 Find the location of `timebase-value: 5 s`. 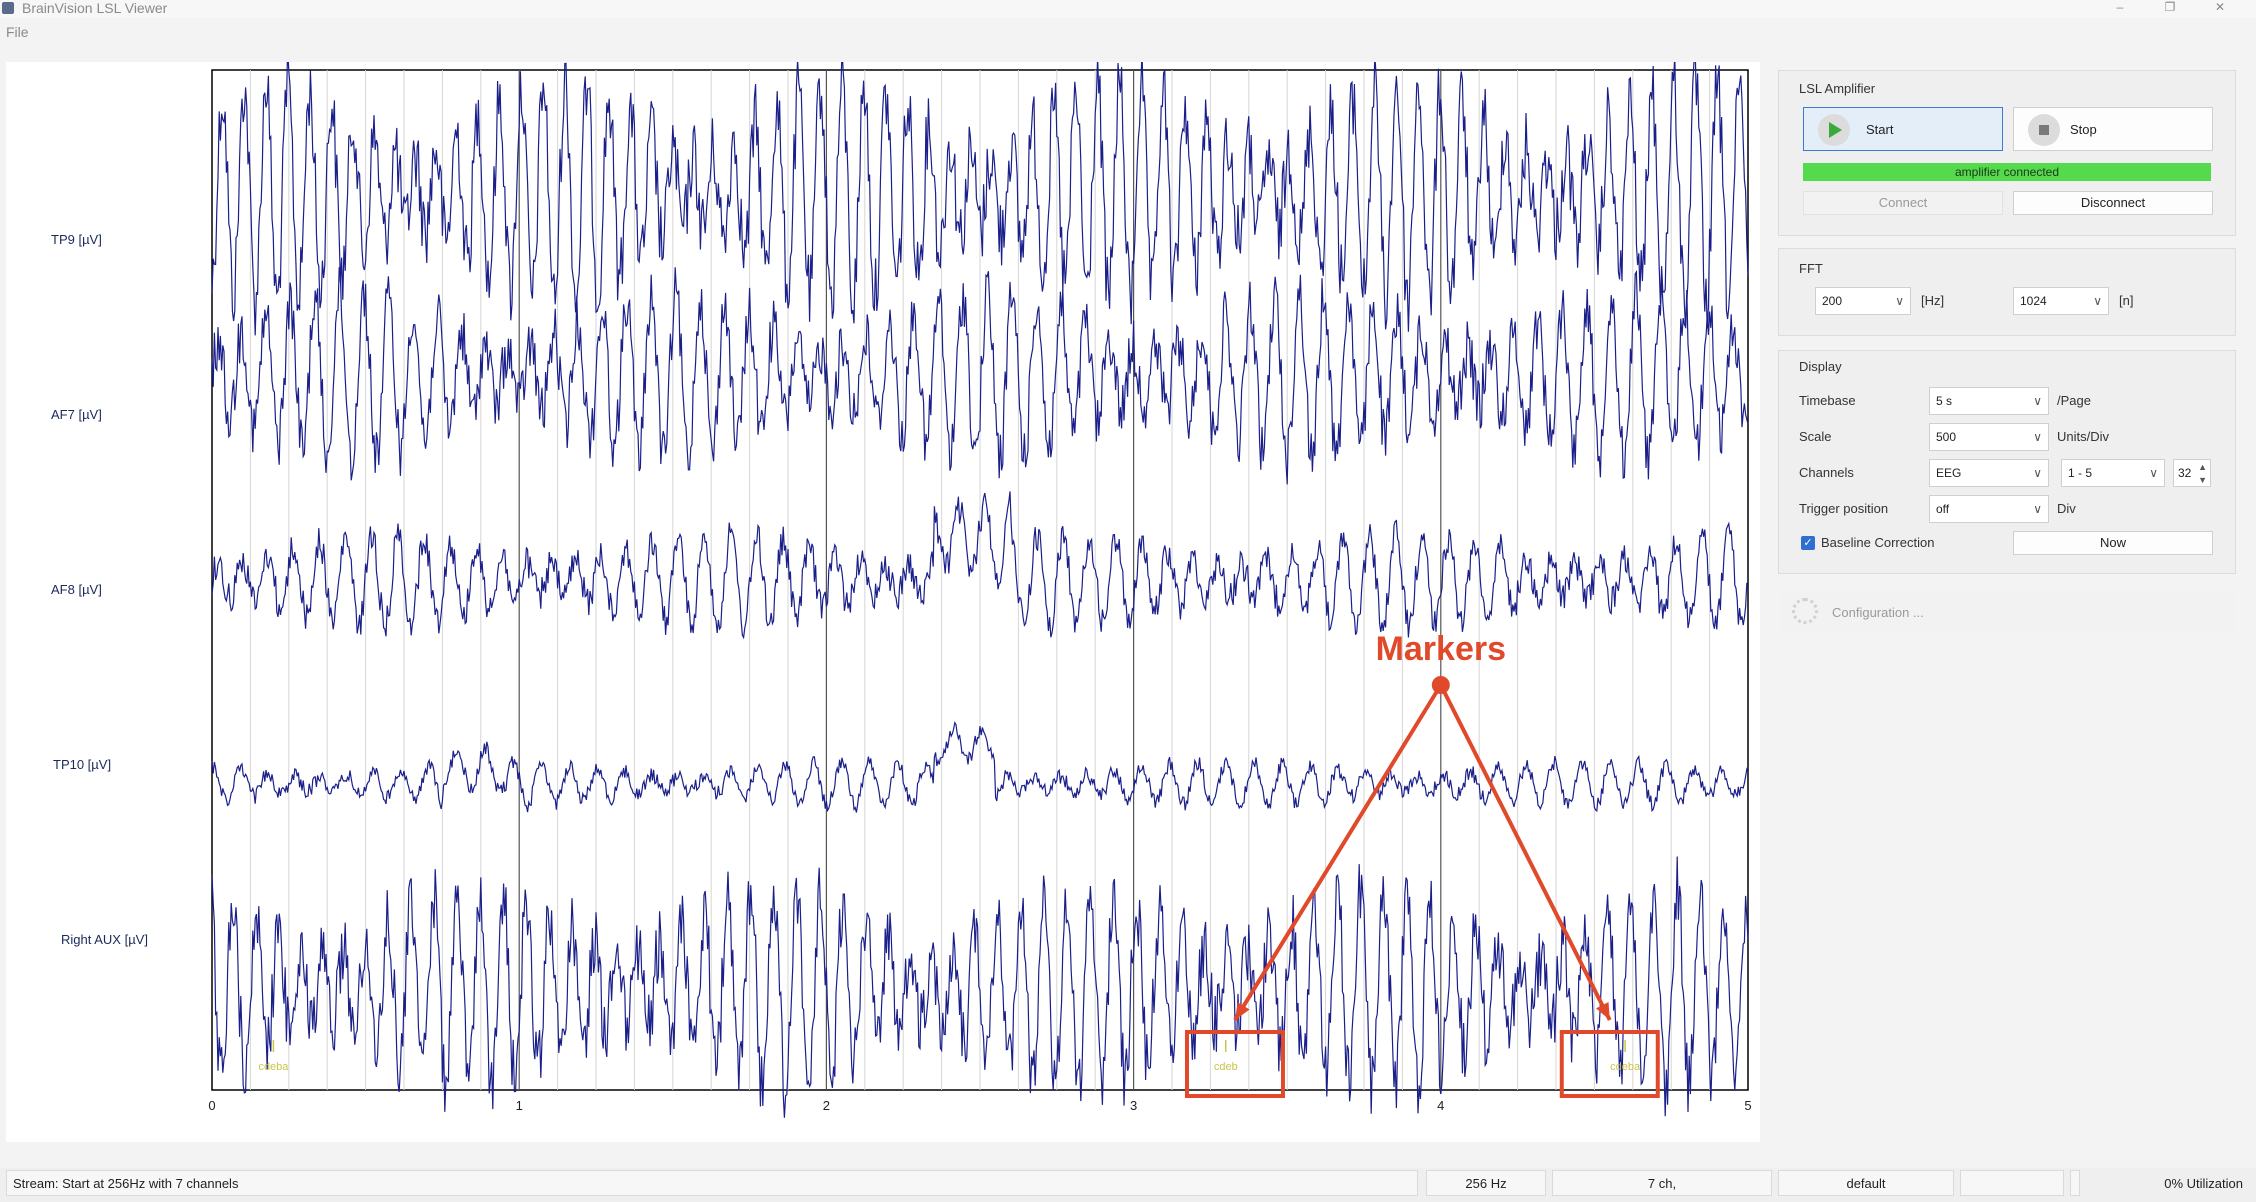

timebase-value: 5 s is located at coordinates (1944, 401).